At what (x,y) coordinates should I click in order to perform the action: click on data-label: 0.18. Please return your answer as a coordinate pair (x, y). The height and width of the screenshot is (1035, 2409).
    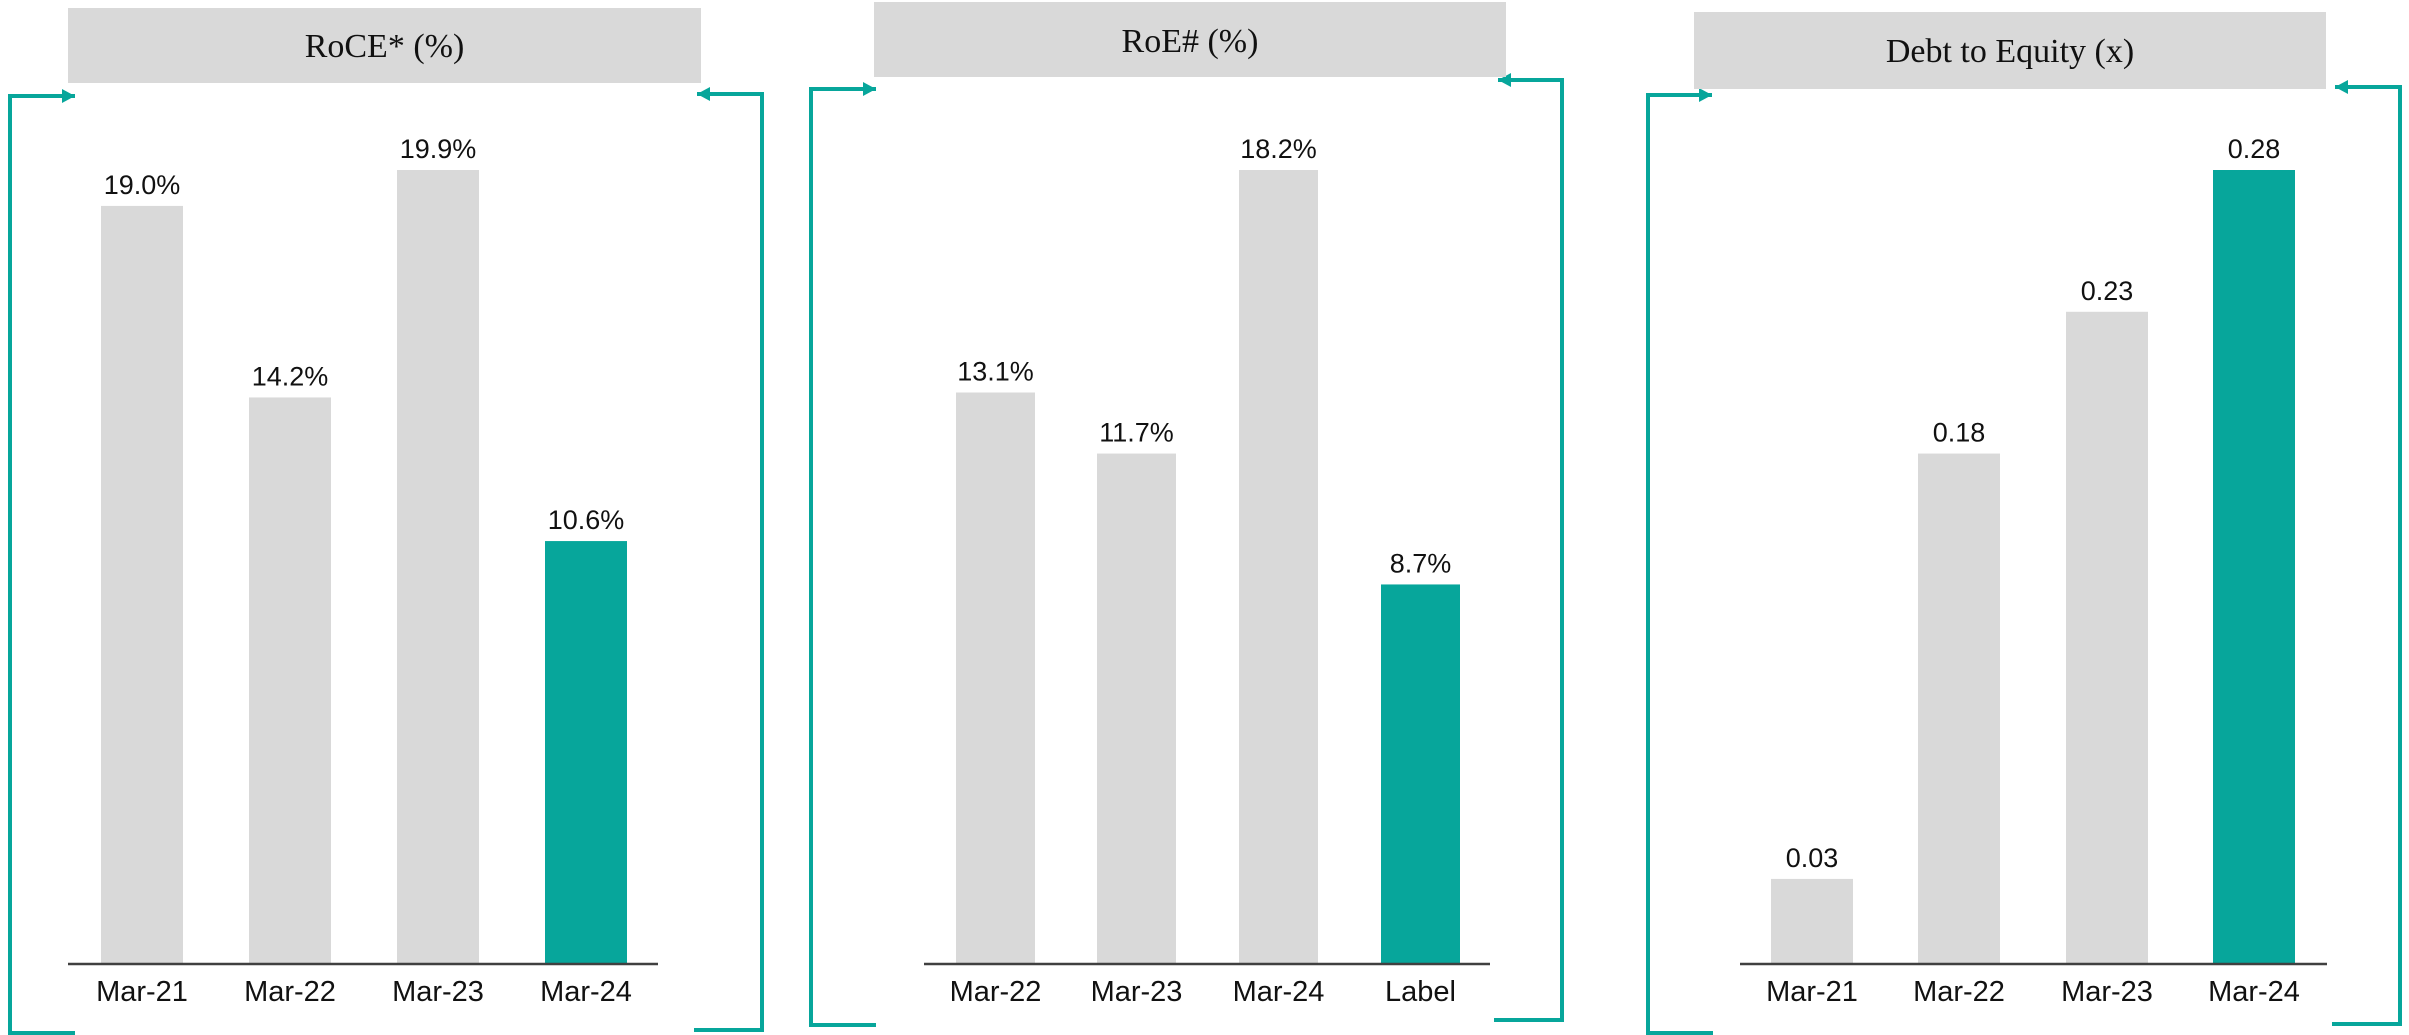
    Looking at the image, I should click on (1959, 433).